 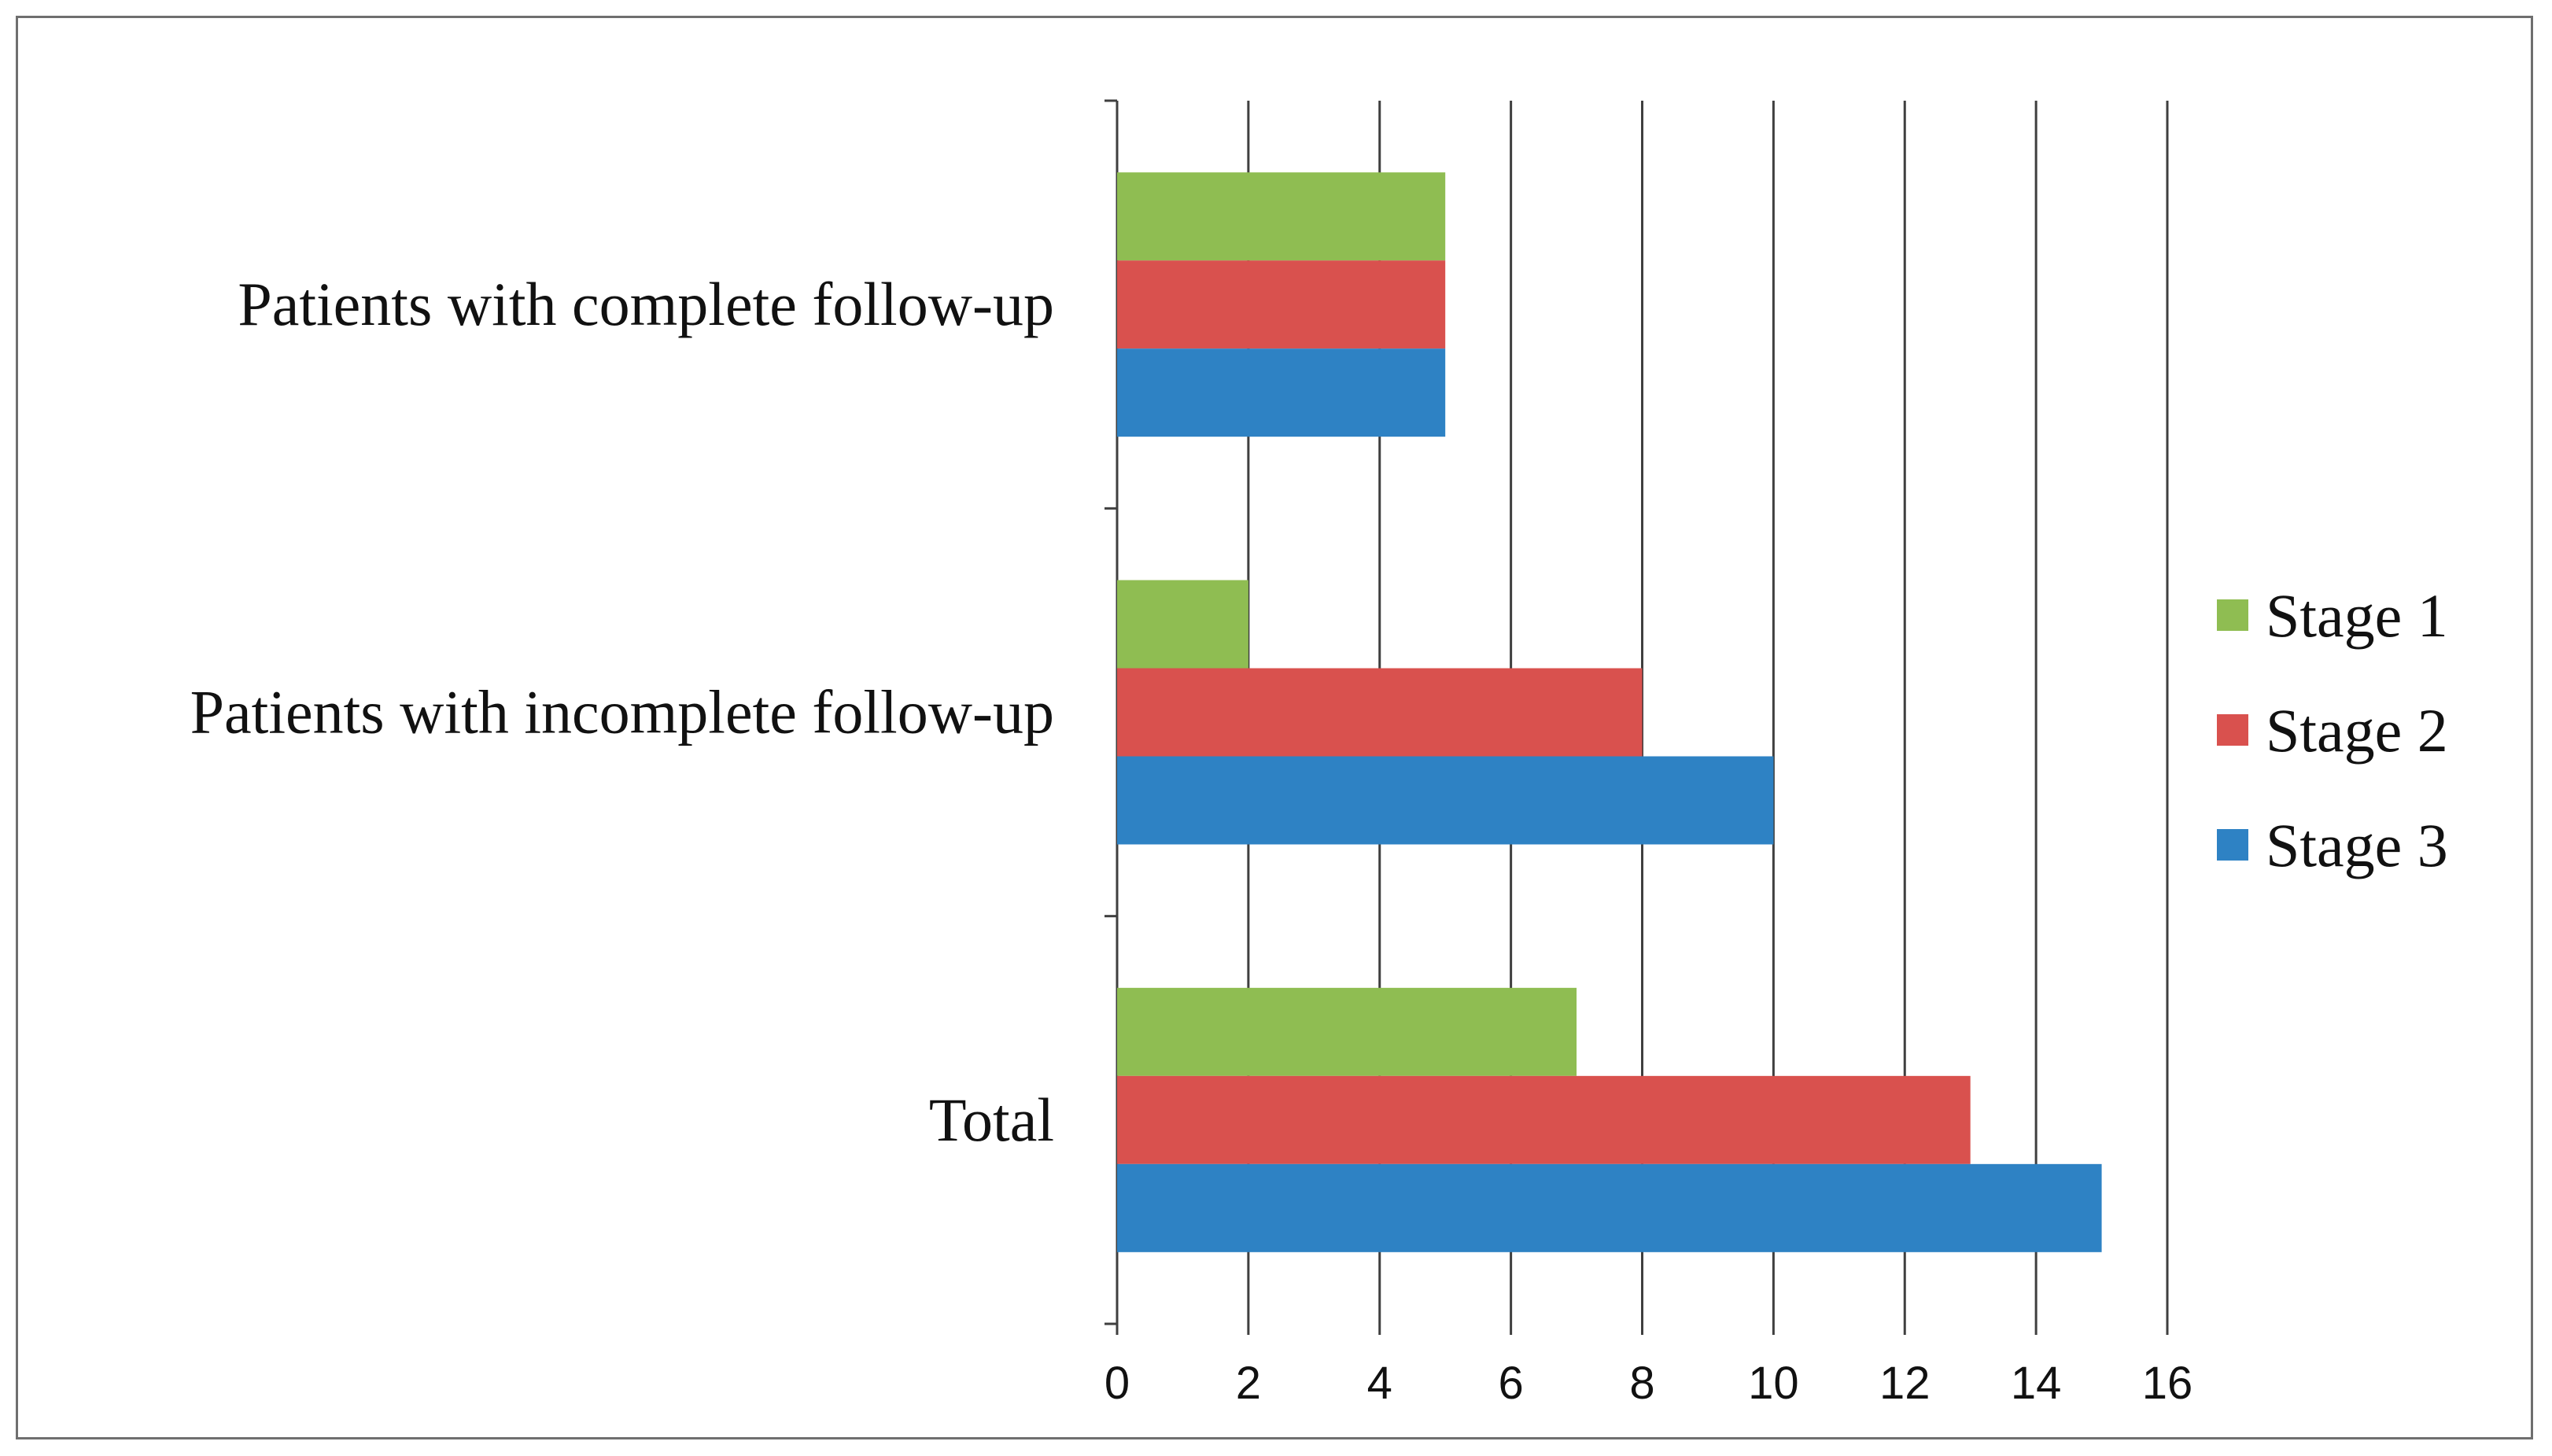 I want to click on x-tick-label: 10, so click(x=1773, y=1383).